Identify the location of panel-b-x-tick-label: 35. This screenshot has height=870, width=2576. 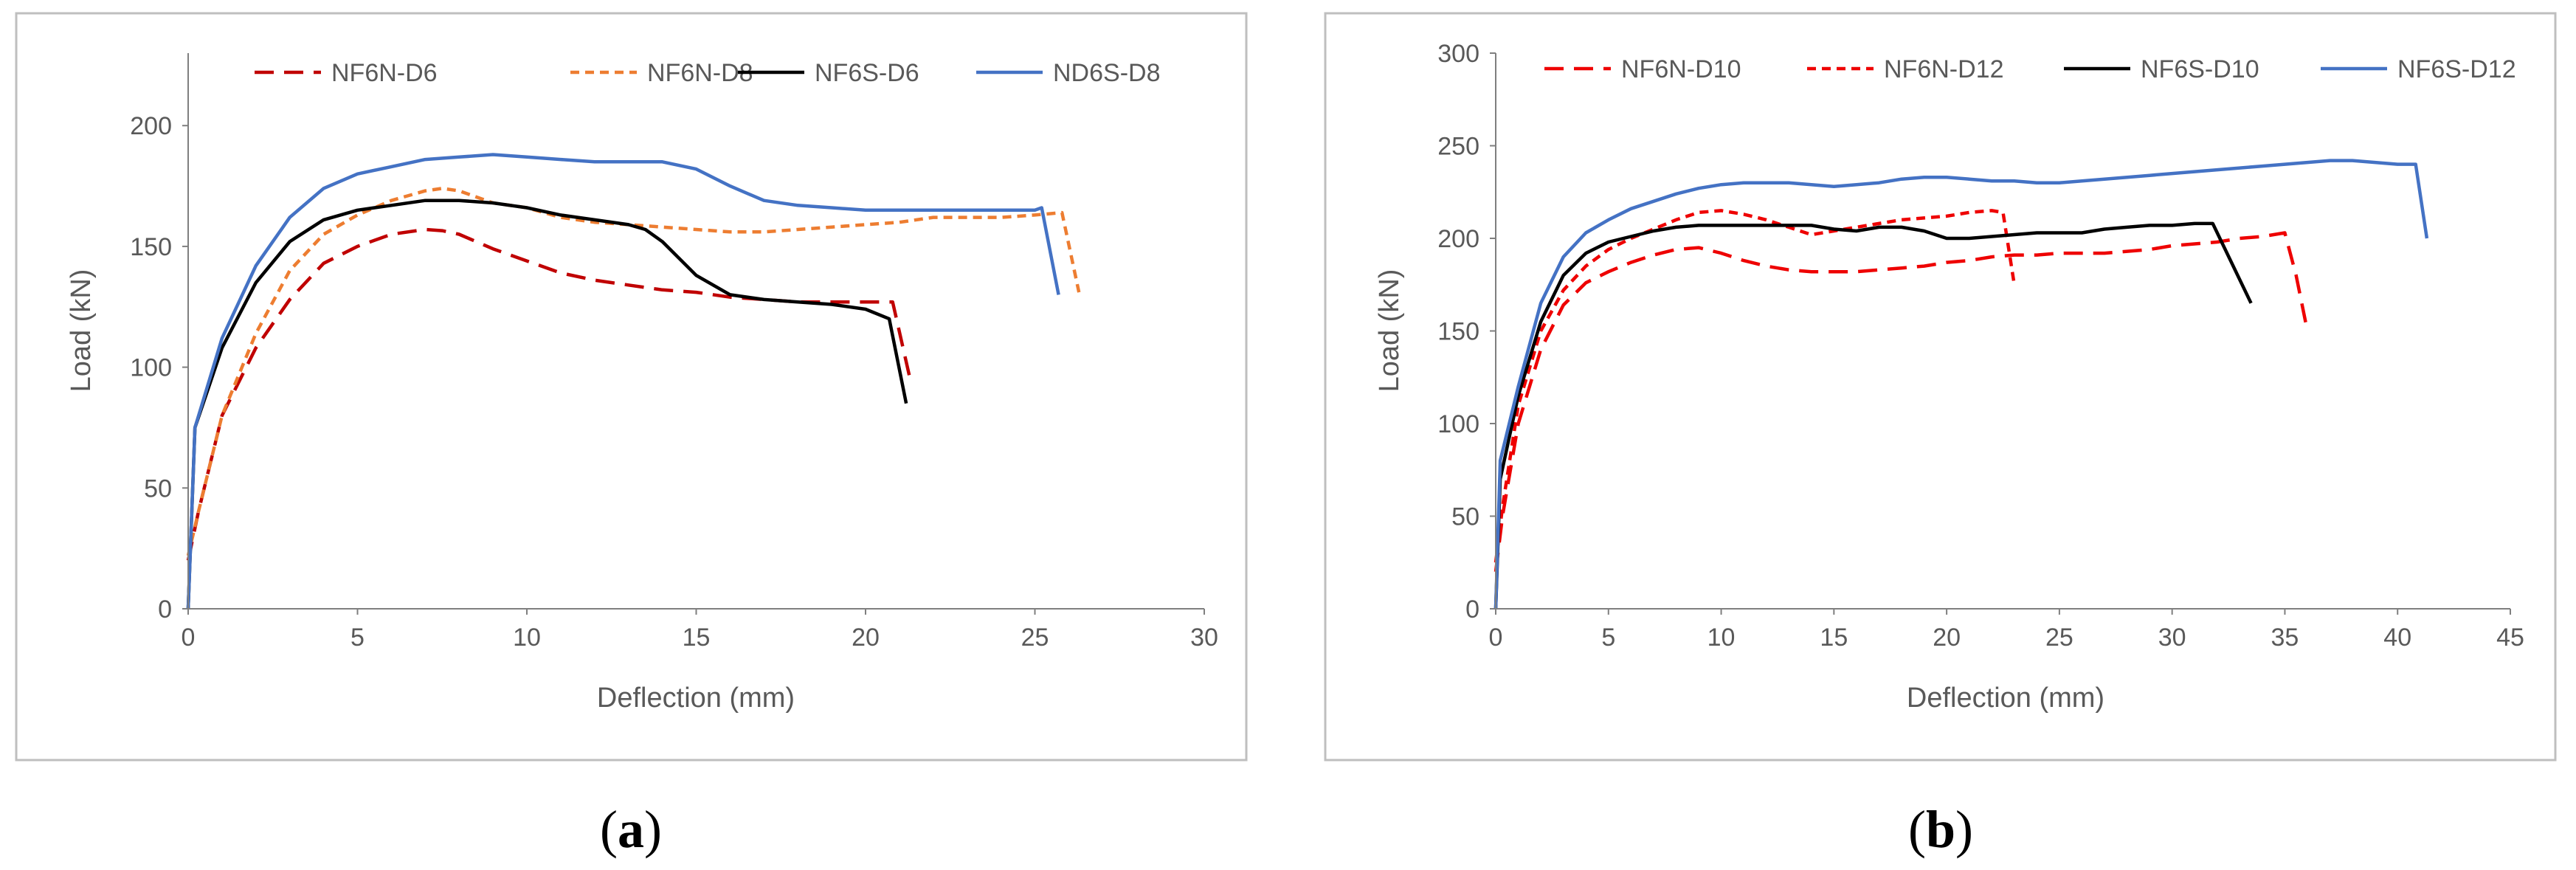
(2285, 638).